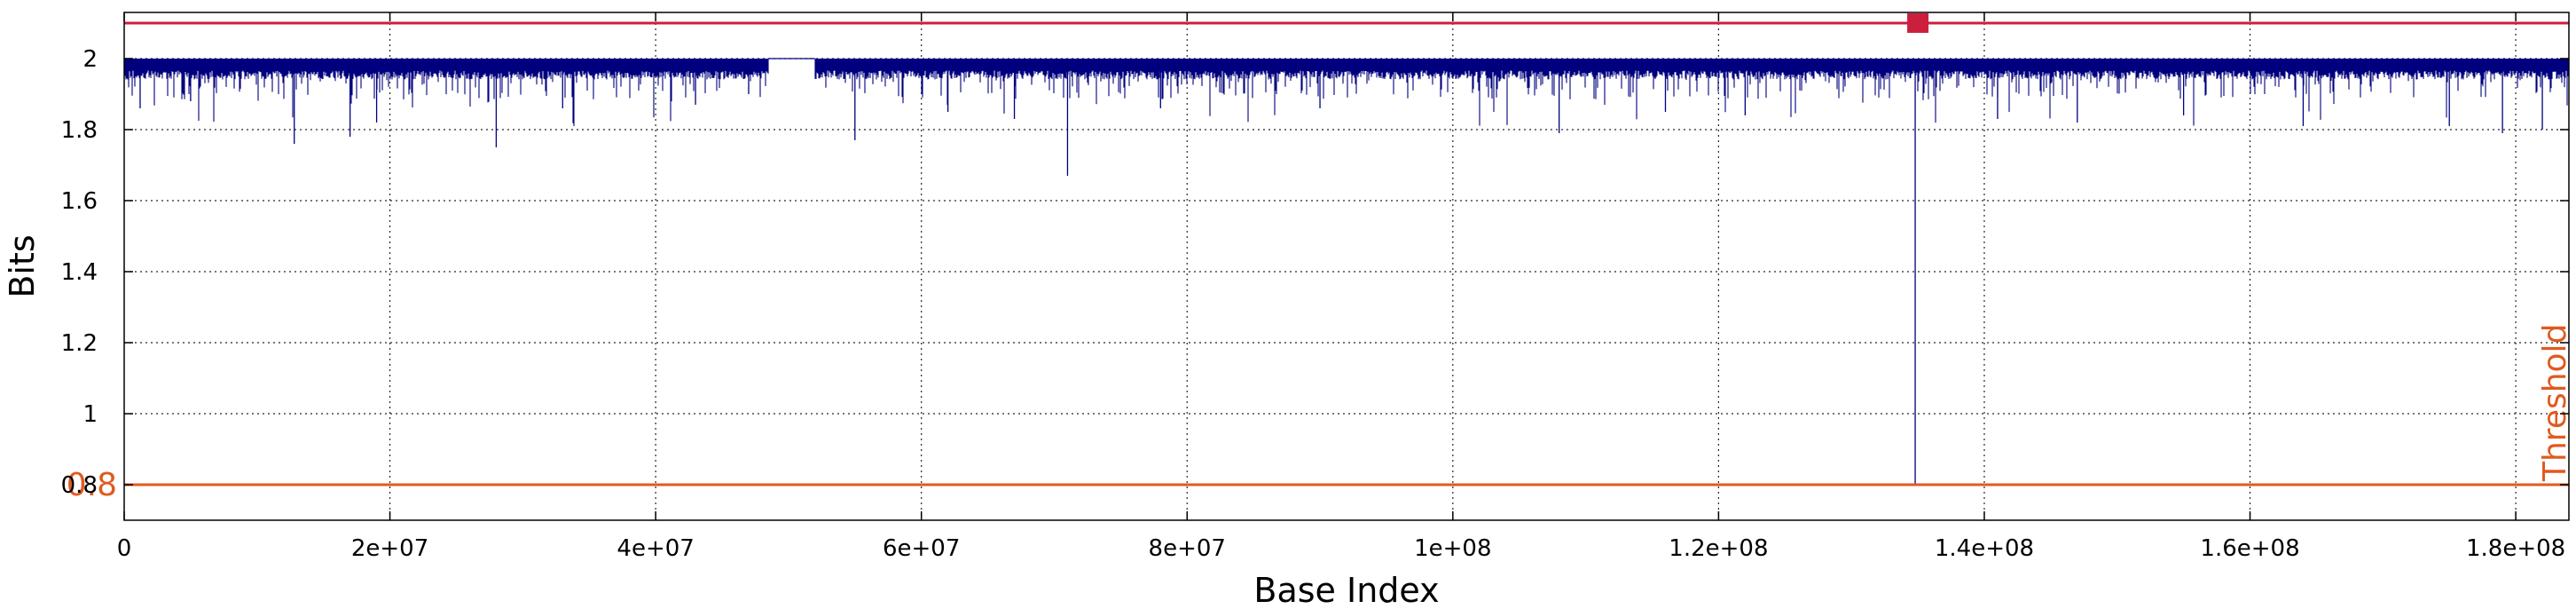 Image resolution: width=2576 pixels, height=609 pixels. I want to click on y-tick-label: 0.8, so click(79, 485).